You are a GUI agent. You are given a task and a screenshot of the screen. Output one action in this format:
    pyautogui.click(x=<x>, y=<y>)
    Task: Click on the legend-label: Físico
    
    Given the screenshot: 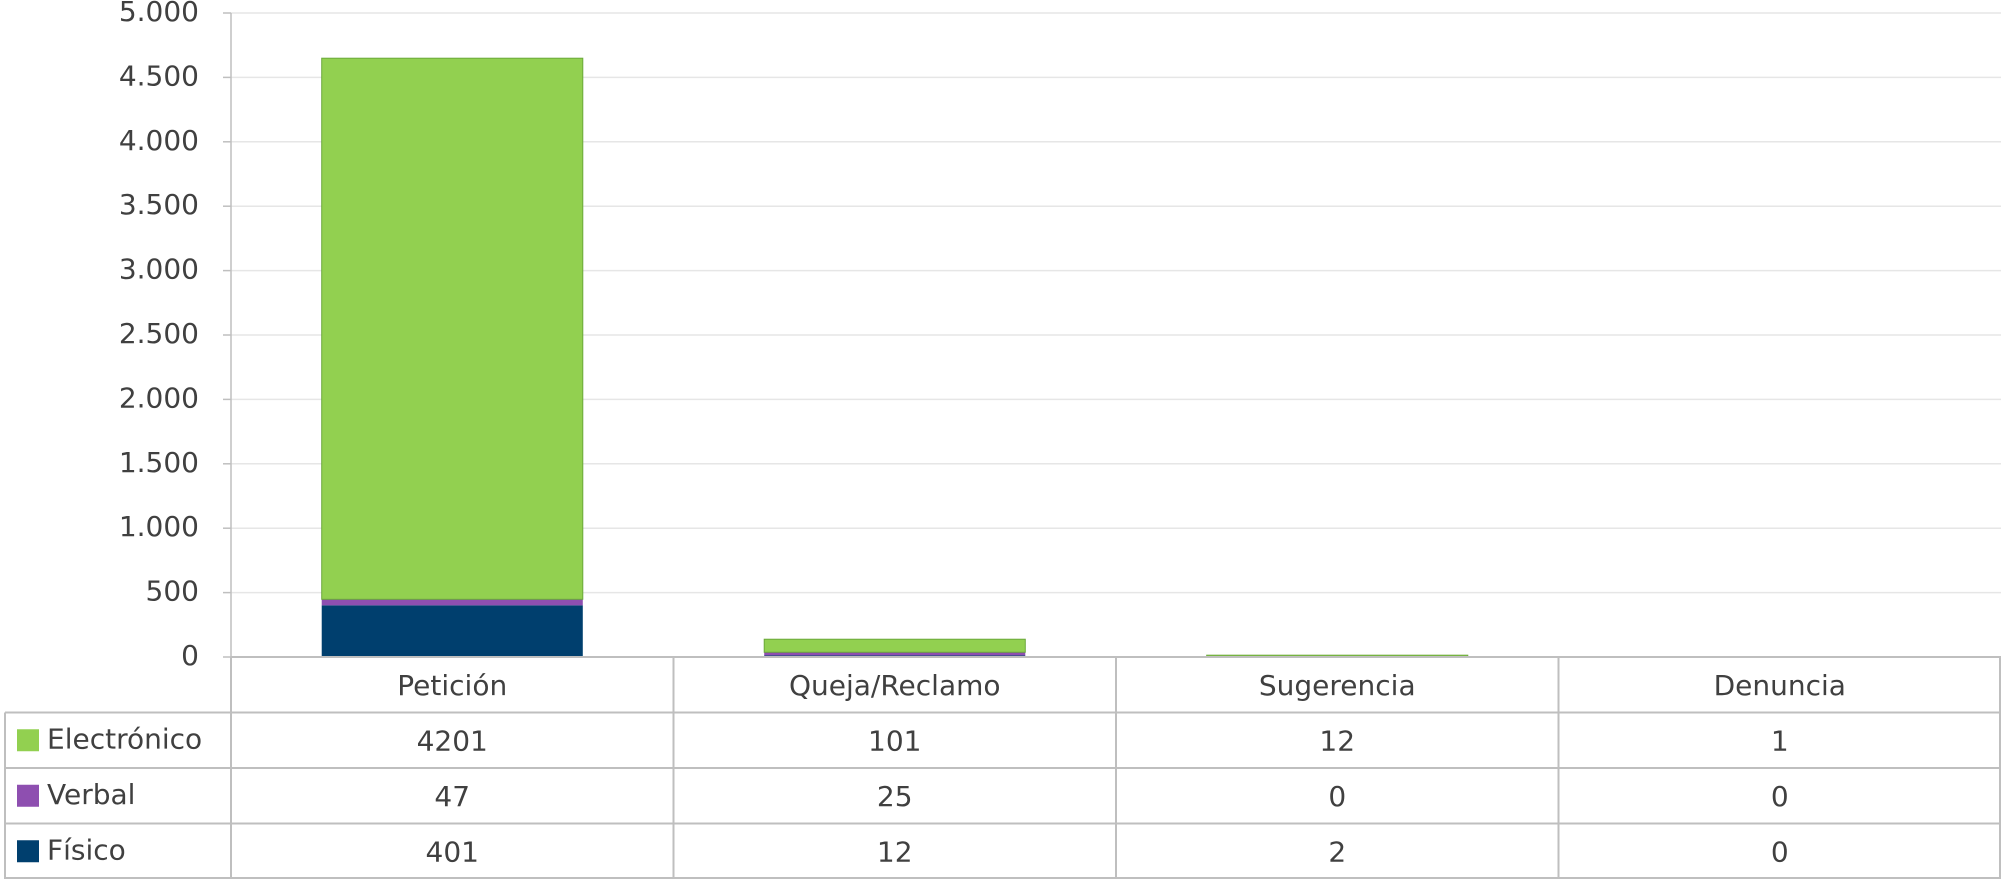 What is the action you would take?
    pyautogui.click(x=86, y=849)
    